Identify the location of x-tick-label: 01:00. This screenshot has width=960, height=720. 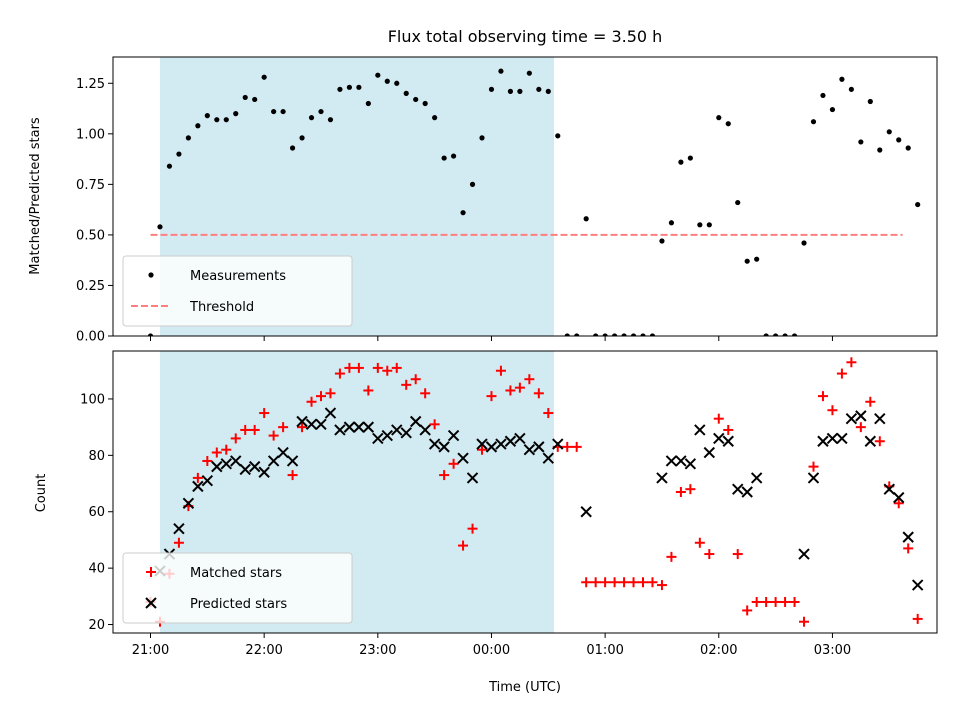
(604, 650).